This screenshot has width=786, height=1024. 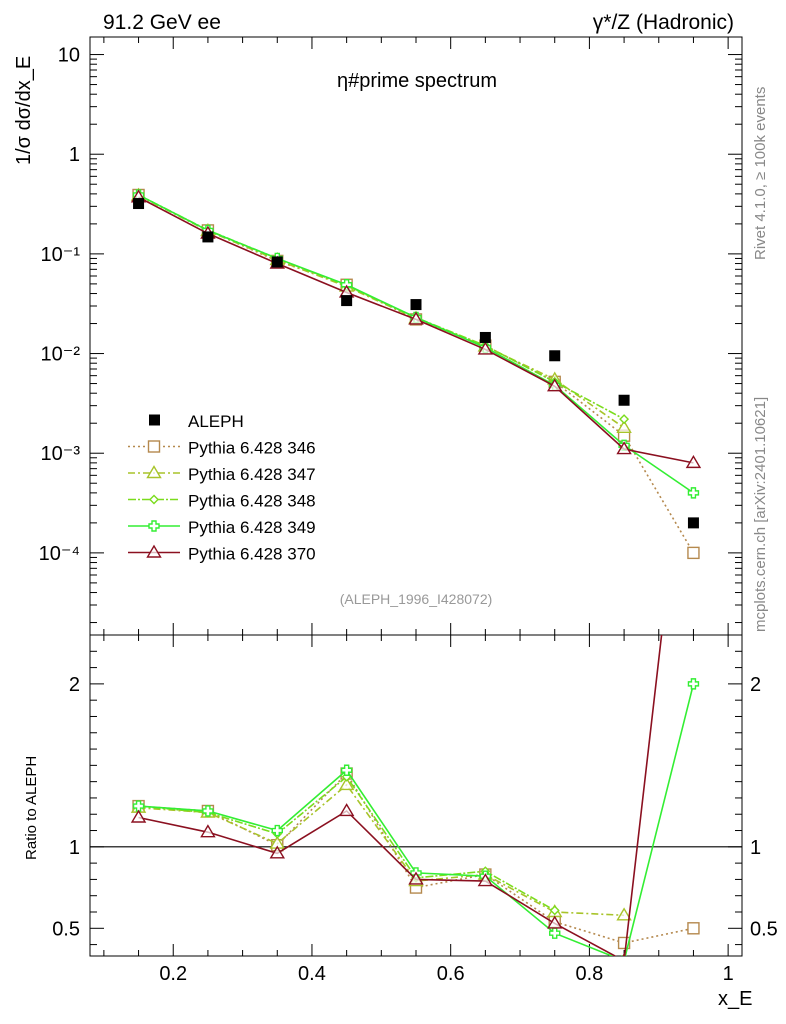 I want to click on x-tick-label: 0.4, so click(x=312, y=974).